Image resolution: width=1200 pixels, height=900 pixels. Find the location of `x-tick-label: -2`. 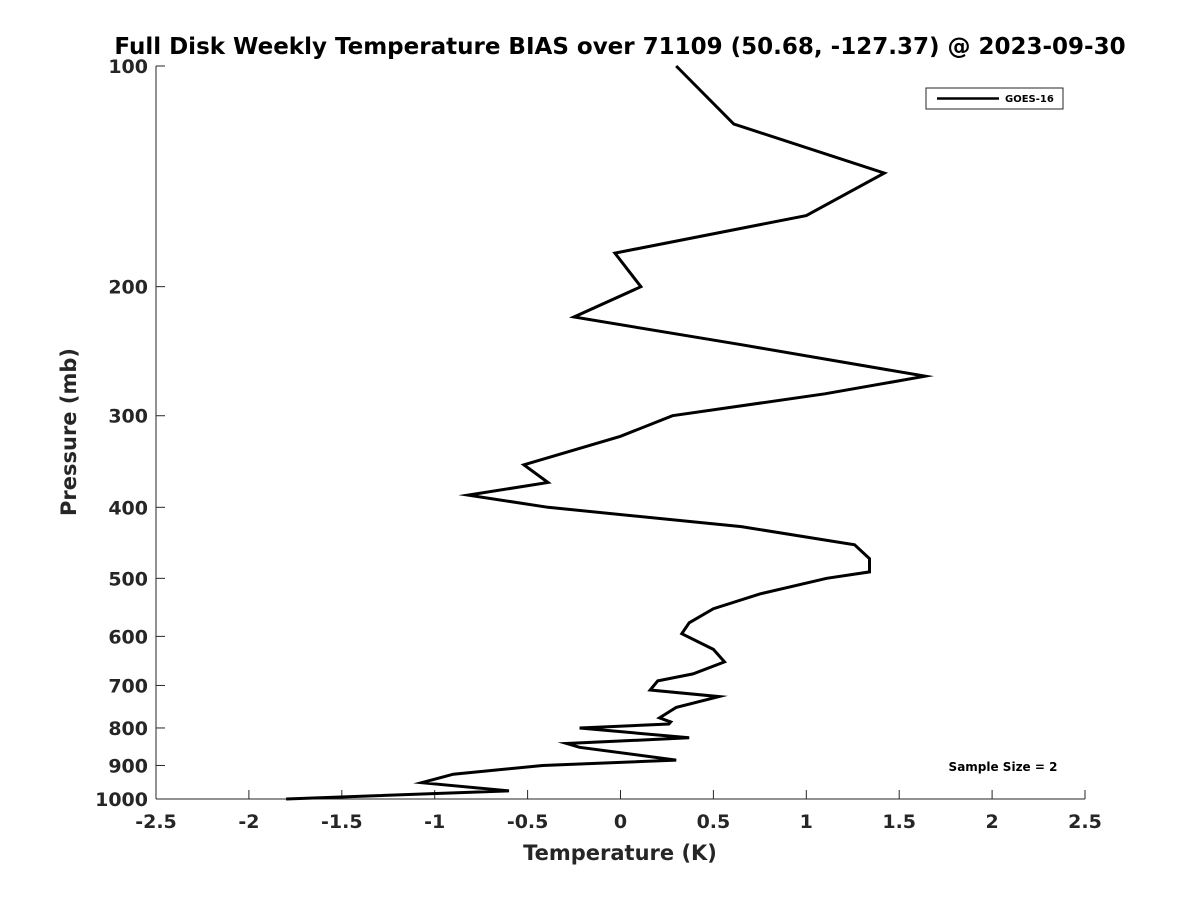

x-tick-label: -2 is located at coordinates (248, 822).